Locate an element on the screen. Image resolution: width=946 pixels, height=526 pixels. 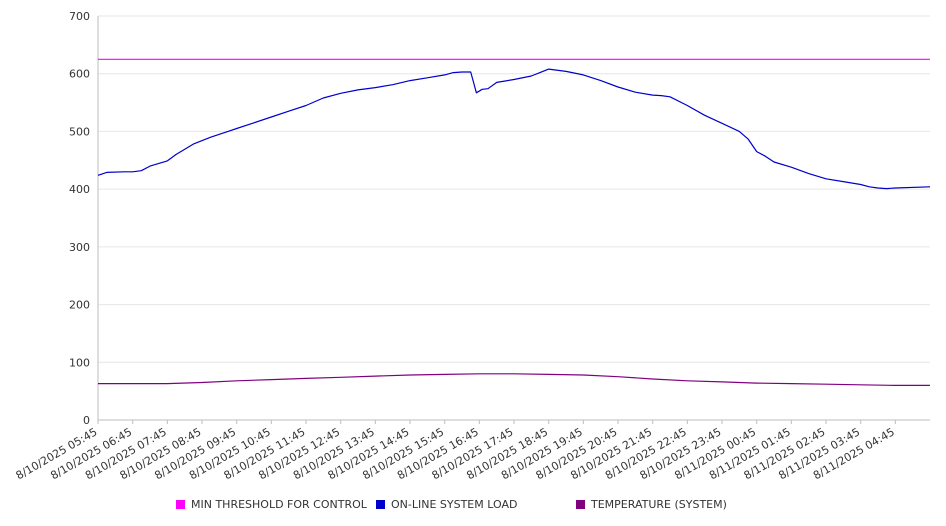
legend-item: ON-LINE SYSTEM LOAD is located at coordinates (446, 504).